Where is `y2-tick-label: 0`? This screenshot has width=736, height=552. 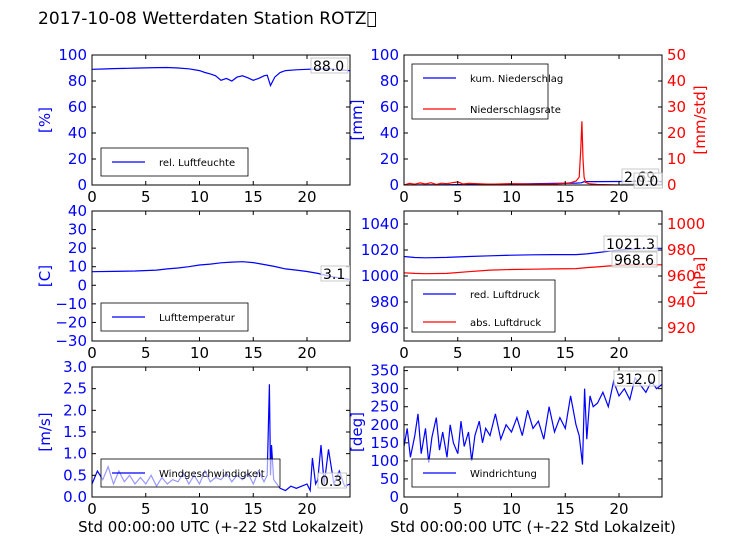
y2-tick-label: 0 is located at coordinates (672, 185).